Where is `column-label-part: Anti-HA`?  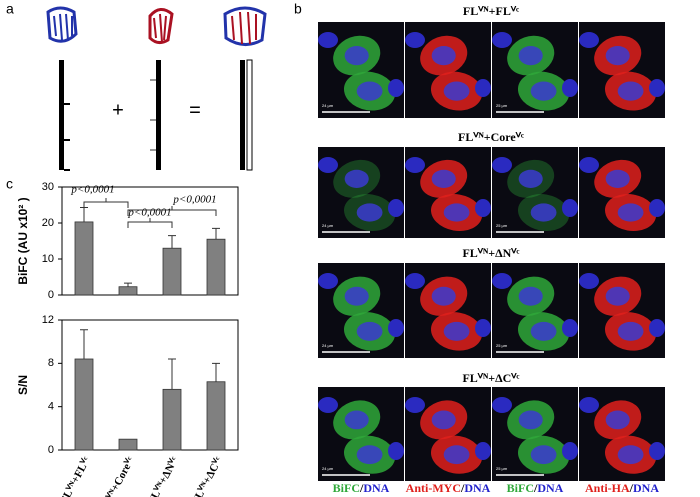
column-label-part: Anti-HA is located at coordinates (607, 488).